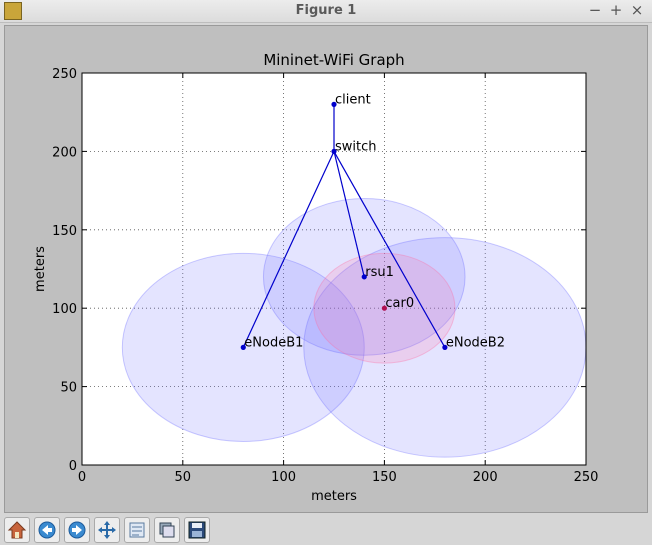 The width and height of the screenshot is (652, 545). I want to click on y-tick-label: 0, so click(73, 466).